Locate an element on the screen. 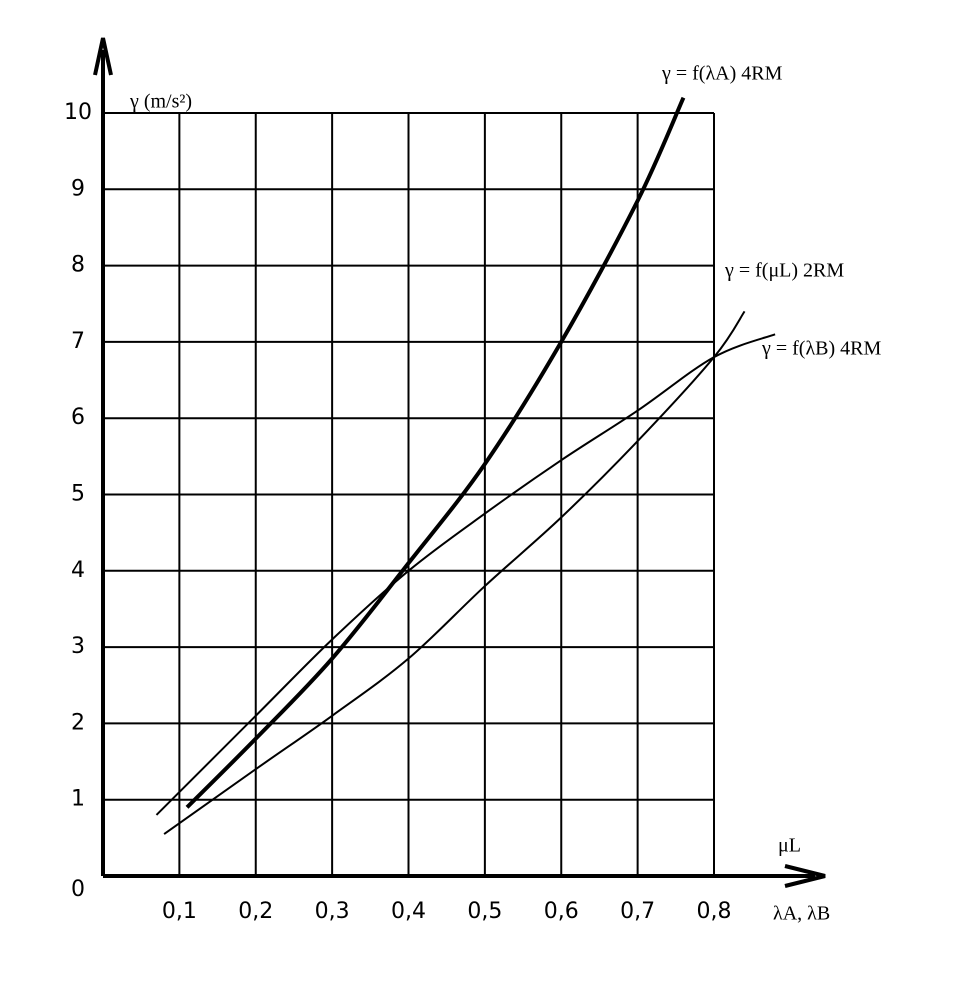  x-axis-label-bottom: λA, λB is located at coordinates (801, 914).